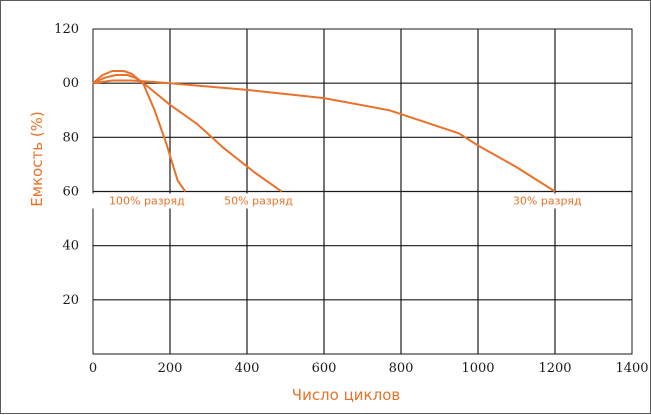 Image resolution: width=651 pixels, height=415 pixels. I want to click on series-label: 30% разряд, so click(547, 201).